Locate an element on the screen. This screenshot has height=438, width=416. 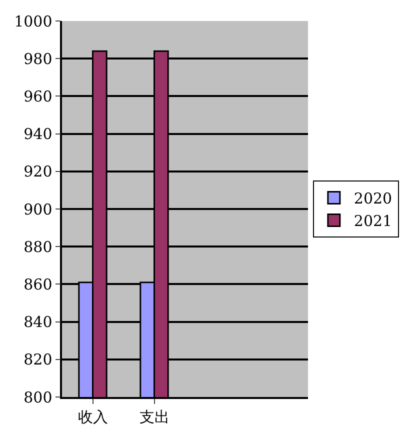
y-tick-label: 960 is located at coordinates (38, 96).